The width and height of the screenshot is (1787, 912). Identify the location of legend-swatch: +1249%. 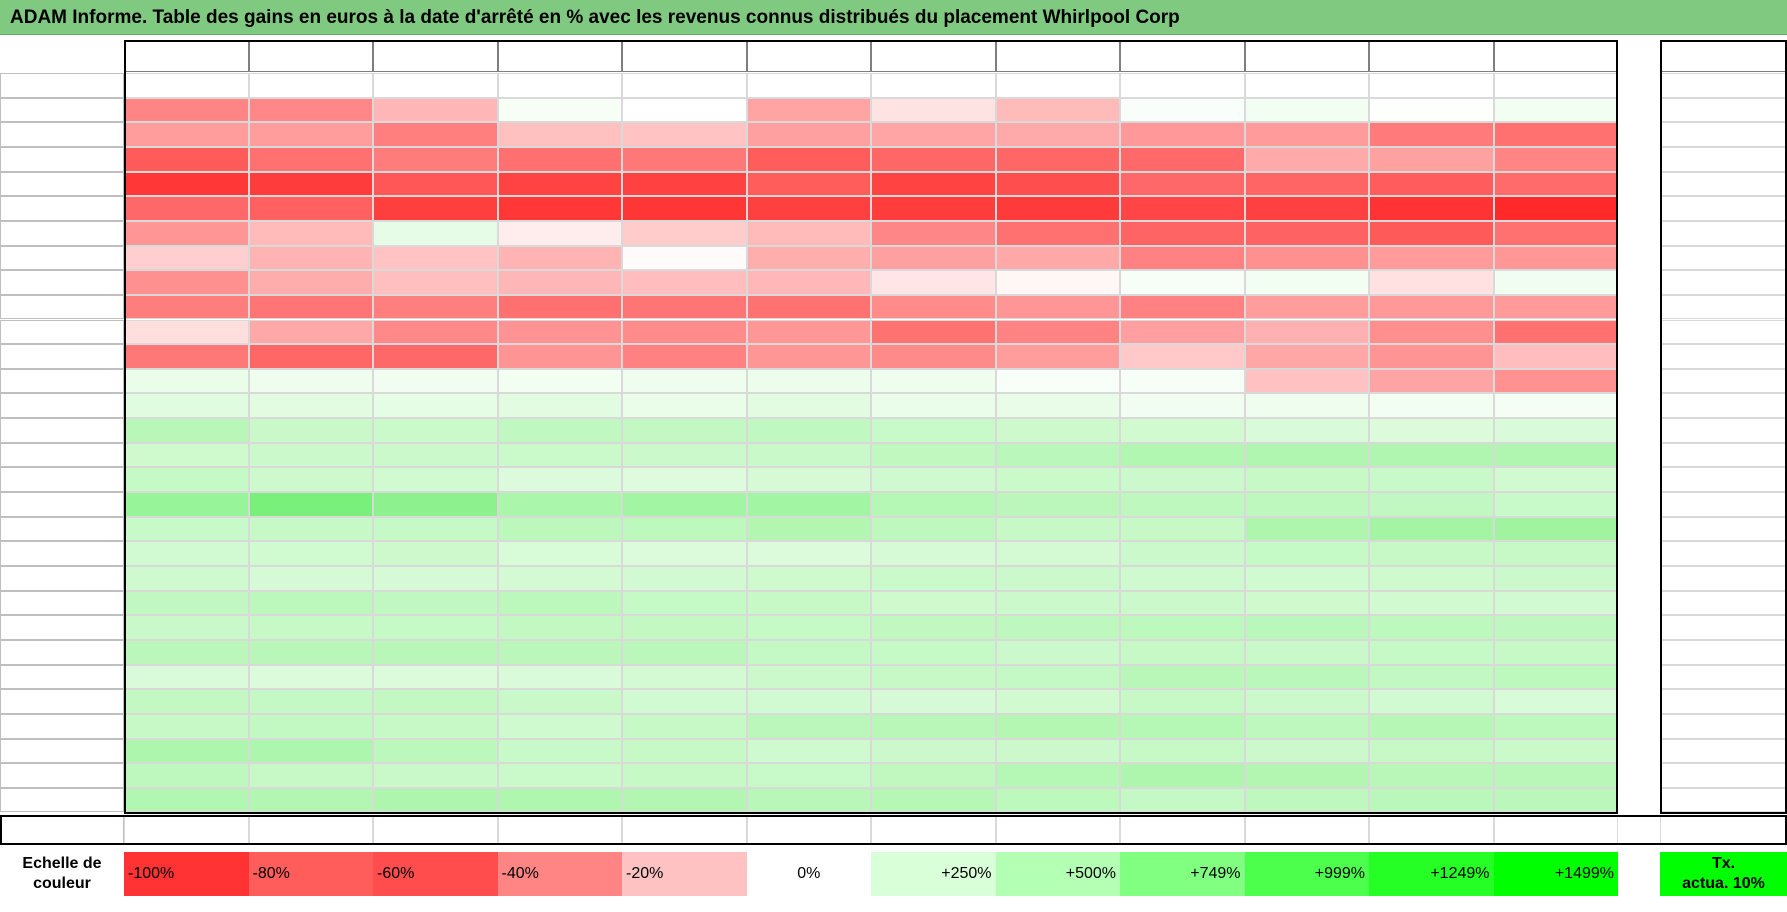
(1431, 874).